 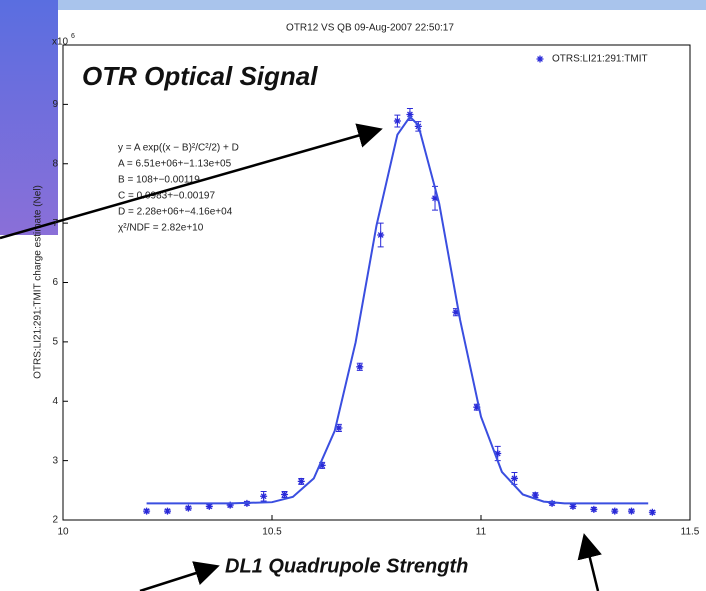 I want to click on slide-background, so click(x=29, y=117).